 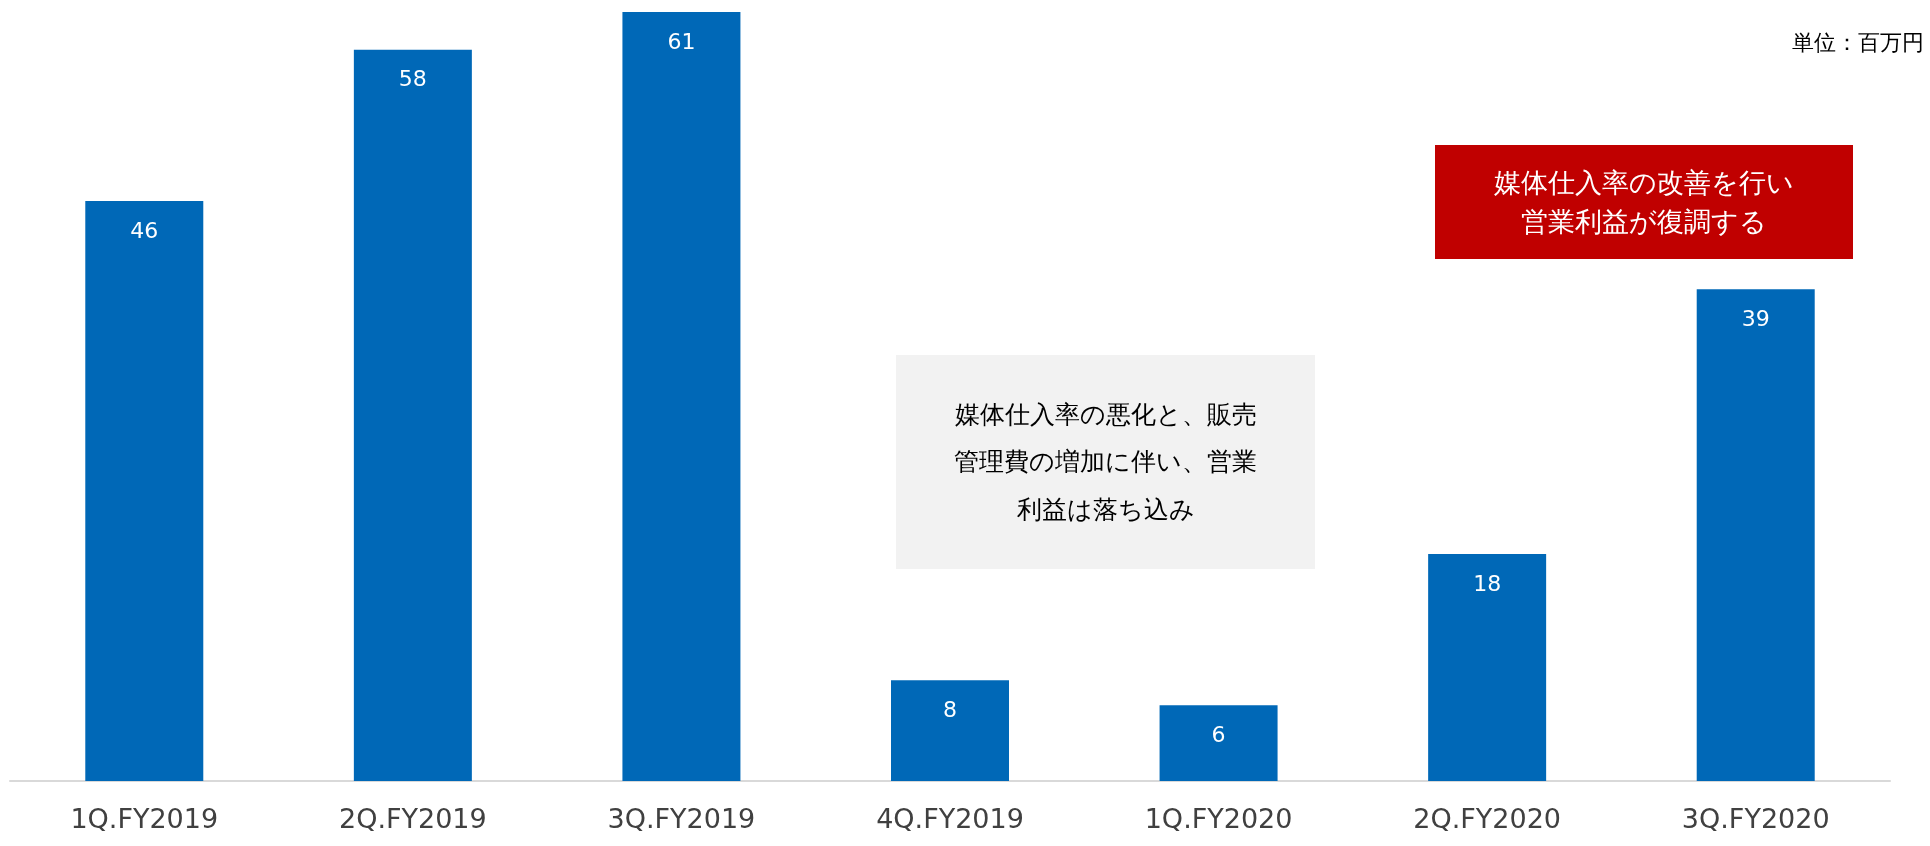 What do you see at coordinates (681, 41) in the screenshot?
I see `data-label: 61` at bounding box center [681, 41].